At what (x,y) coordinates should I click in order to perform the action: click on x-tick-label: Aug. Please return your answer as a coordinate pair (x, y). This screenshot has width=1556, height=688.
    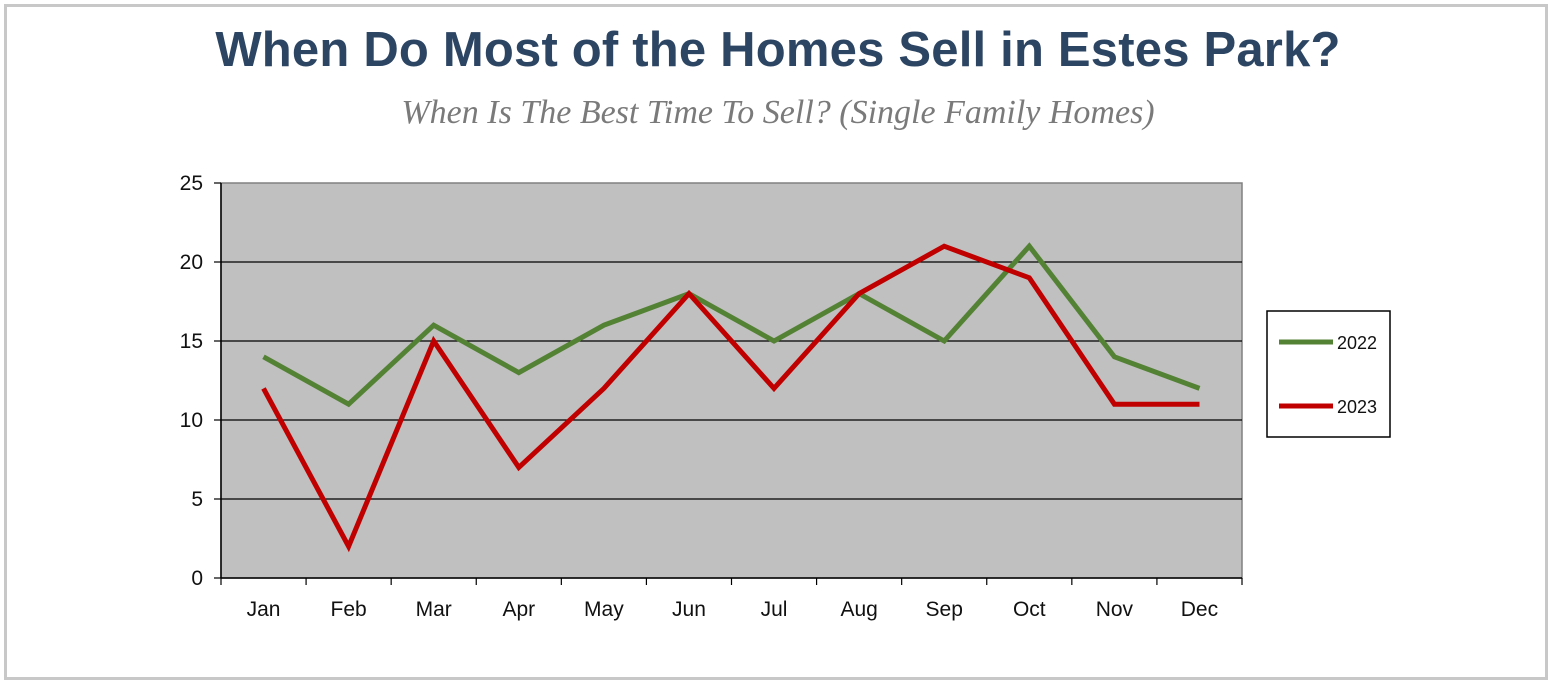
    Looking at the image, I should click on (858, 609).